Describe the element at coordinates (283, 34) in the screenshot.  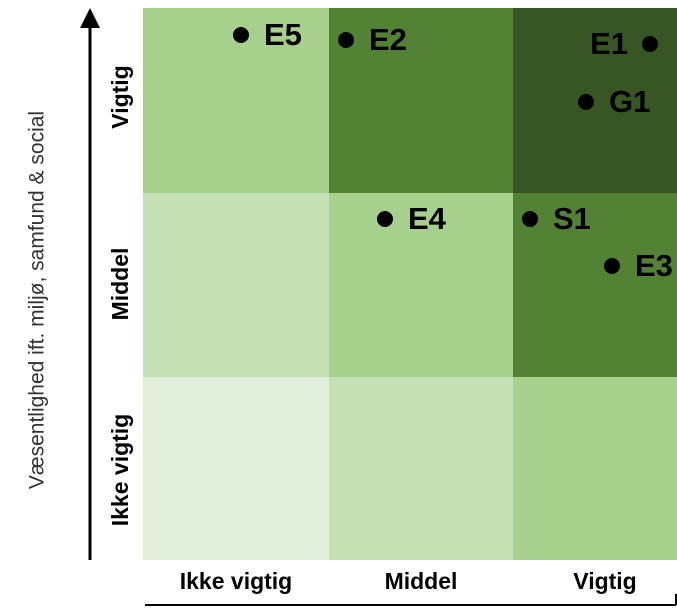
I see `point-label: E5` at that location.